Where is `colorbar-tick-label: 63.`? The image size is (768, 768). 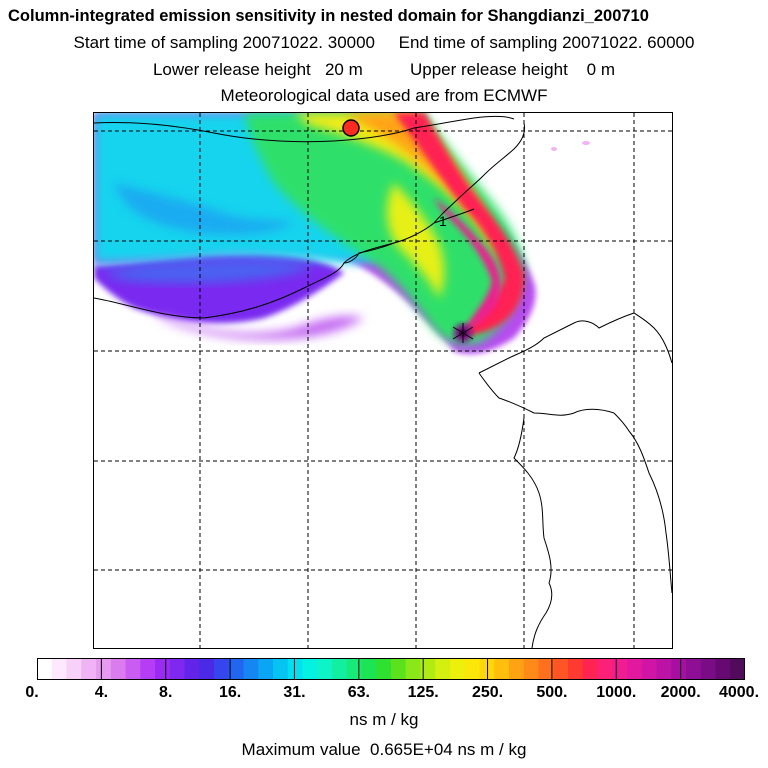
colorbar-tick-label: 63. is located at coordinates (358, 692).